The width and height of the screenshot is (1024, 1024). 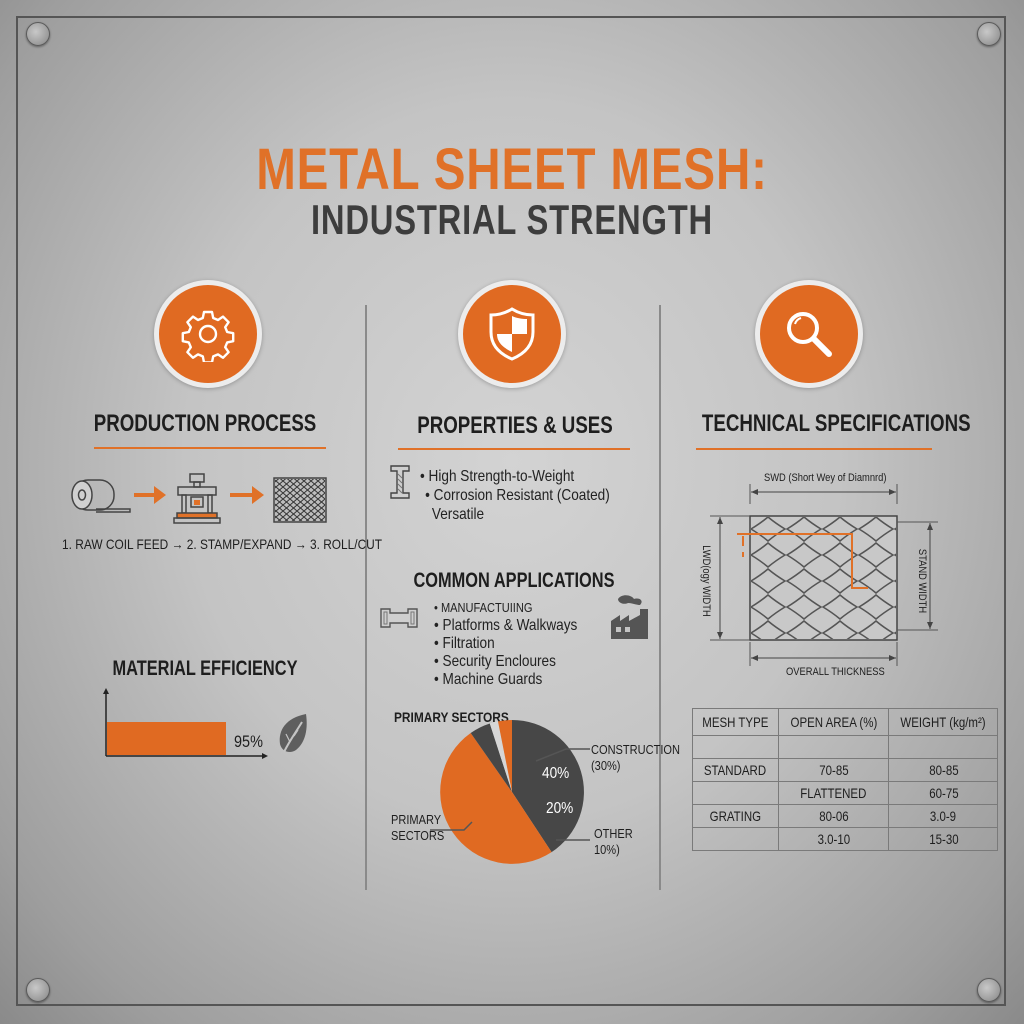 I want to click on table-row: STANDARD 70-85 80-85, so click(x=845, y=770).